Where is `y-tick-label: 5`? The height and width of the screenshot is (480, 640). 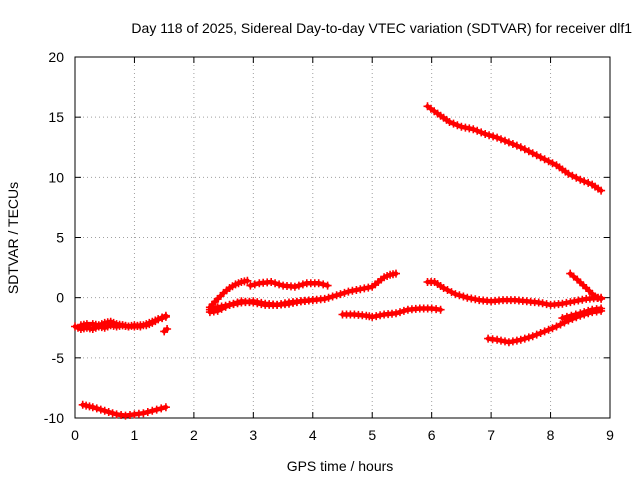
y-tick-label: 5 is located at coordinates (60, 238).